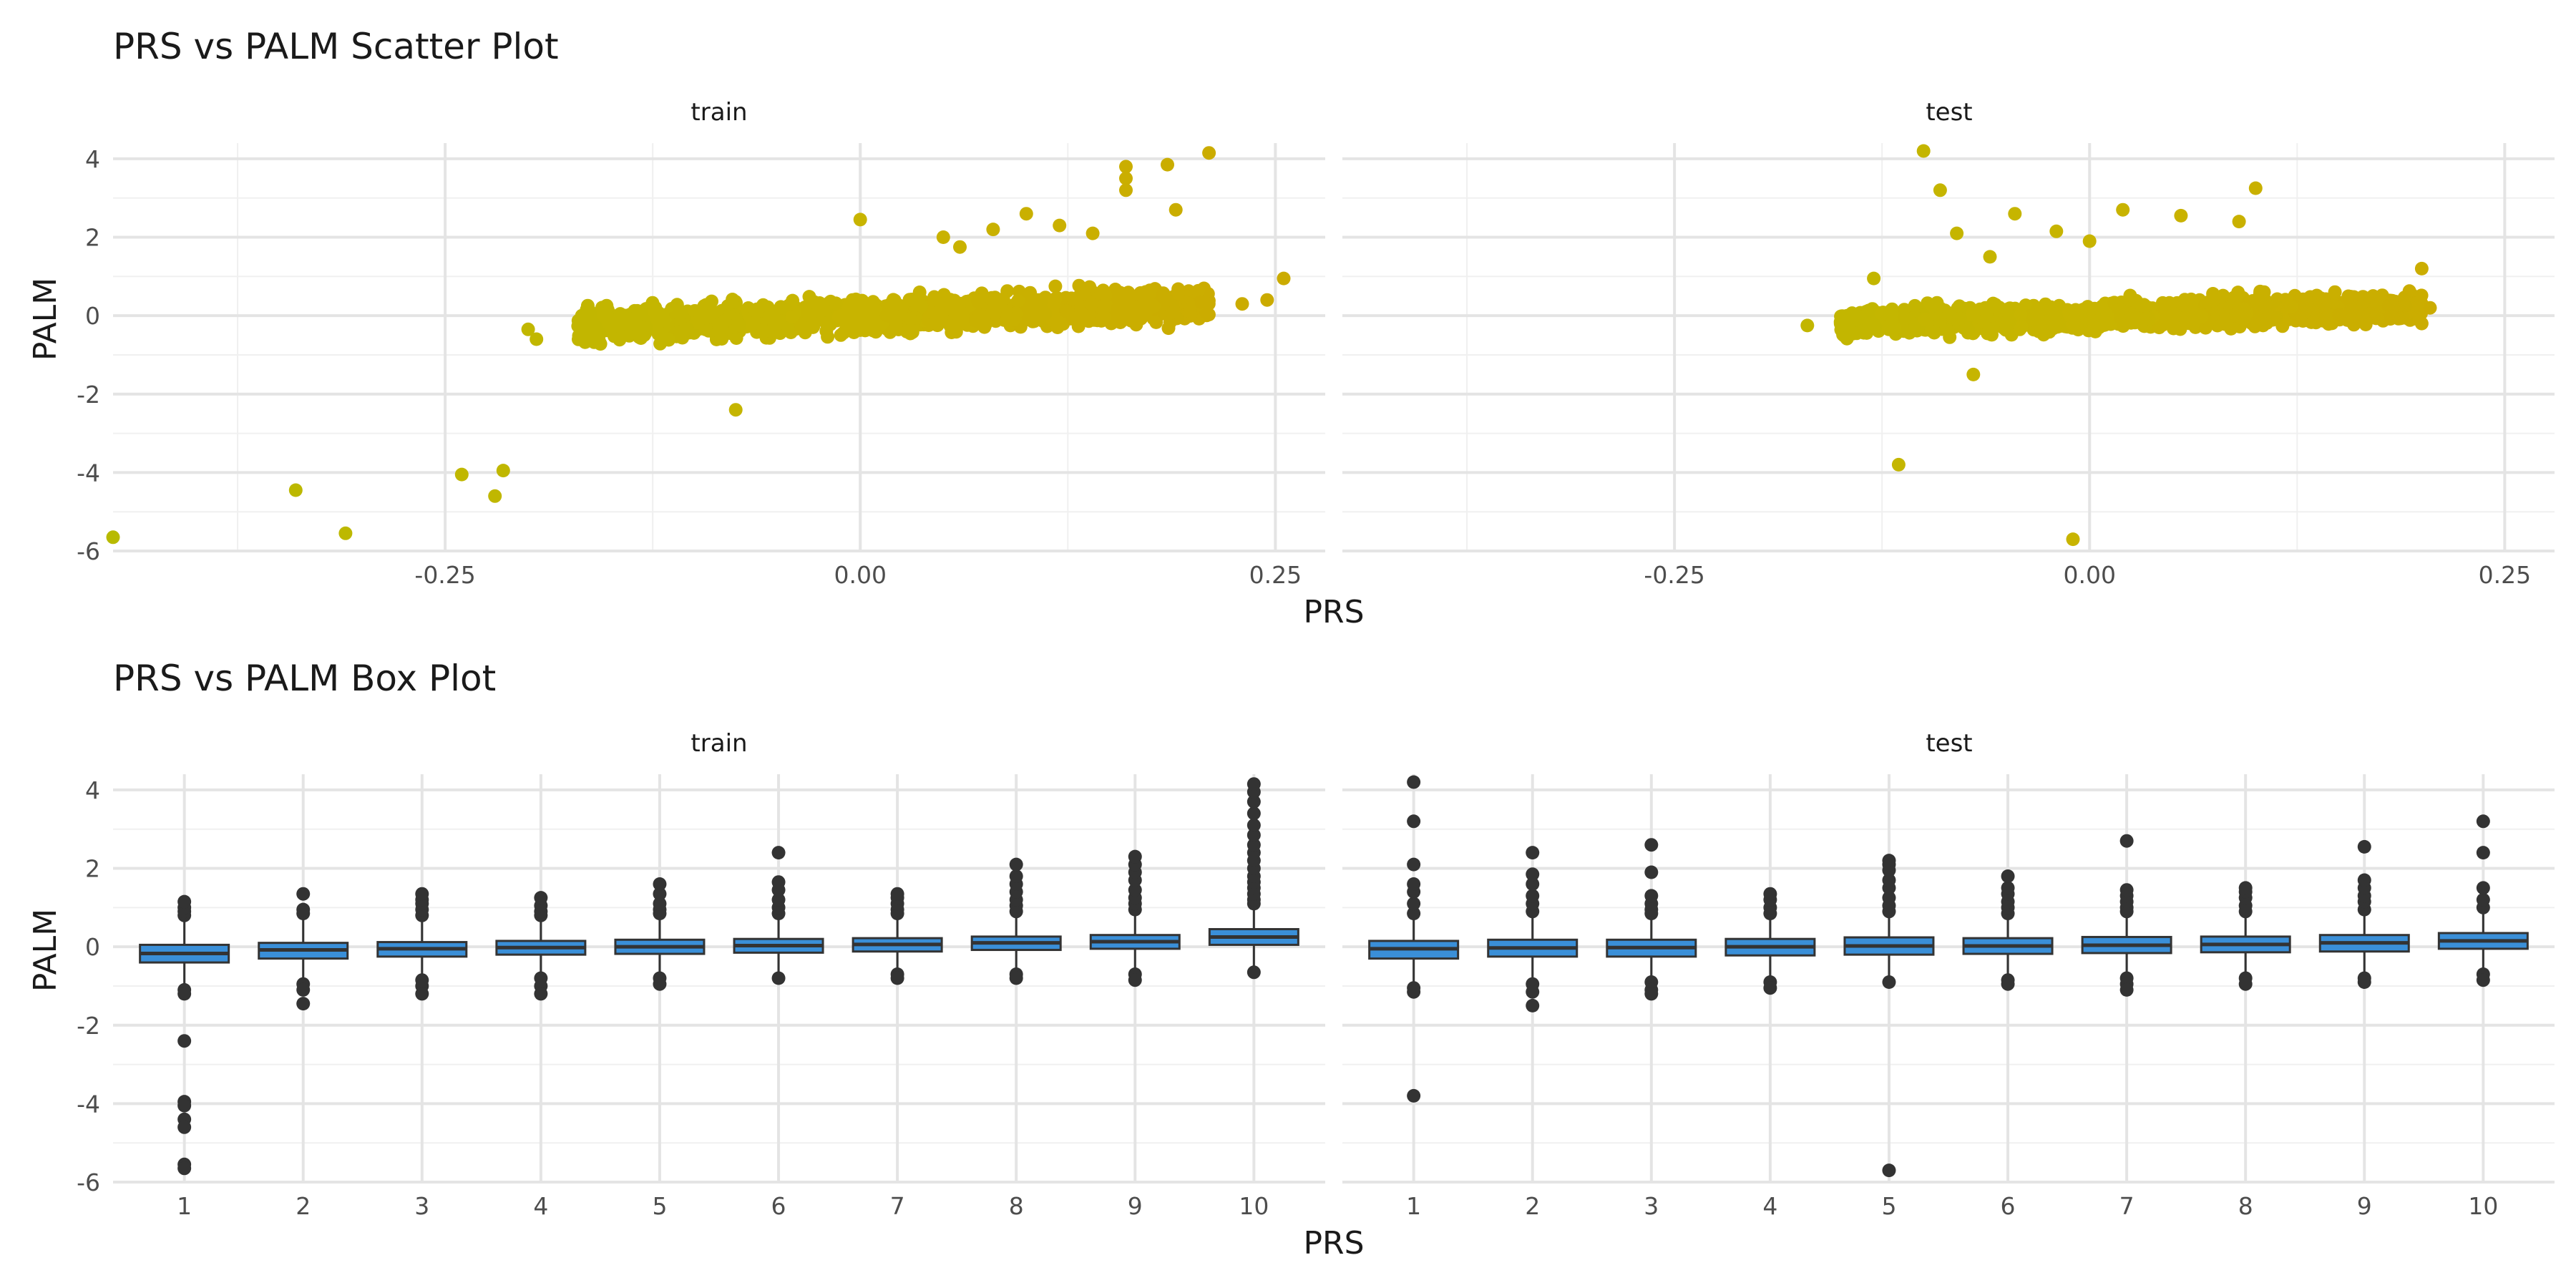 The image size is (2576, 1288). I want to click on box-title: PRS vs PALM Box Plot, so click(304, 678).